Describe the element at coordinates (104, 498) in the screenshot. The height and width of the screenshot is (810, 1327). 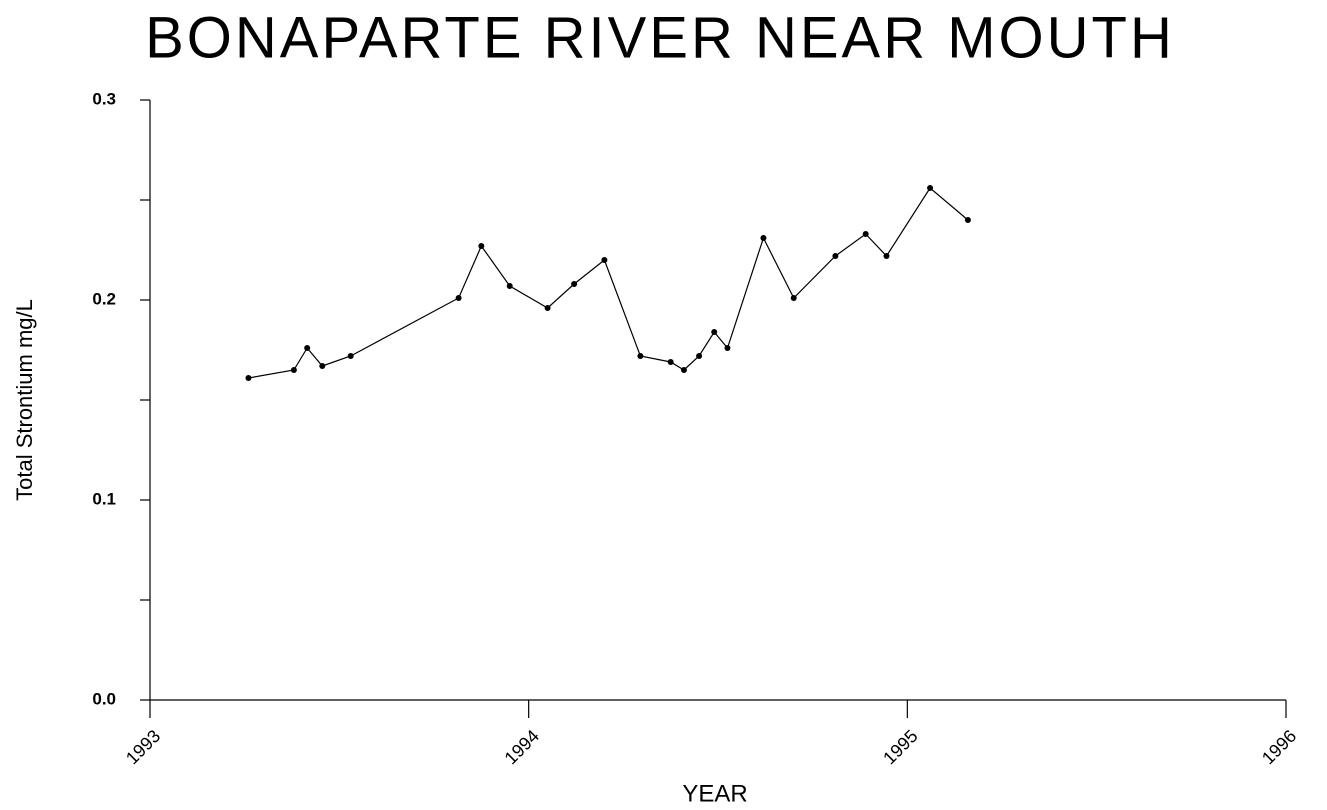
I see `y-tick-label: 0.1` at that location.